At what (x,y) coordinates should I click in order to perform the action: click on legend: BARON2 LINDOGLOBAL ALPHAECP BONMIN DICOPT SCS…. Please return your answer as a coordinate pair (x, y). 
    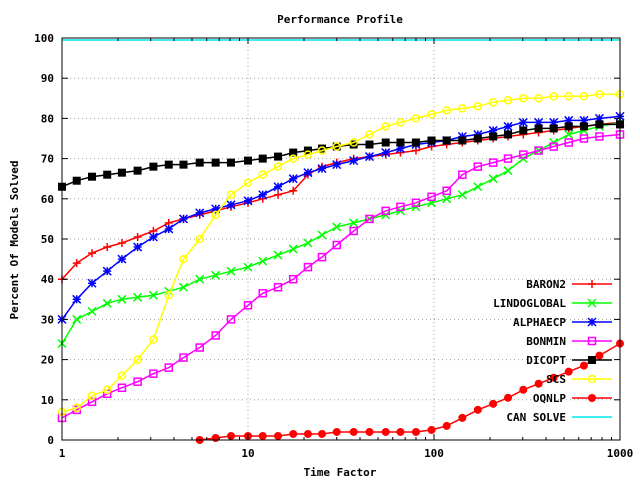
    Looking at the image, I should click on (552, 351).